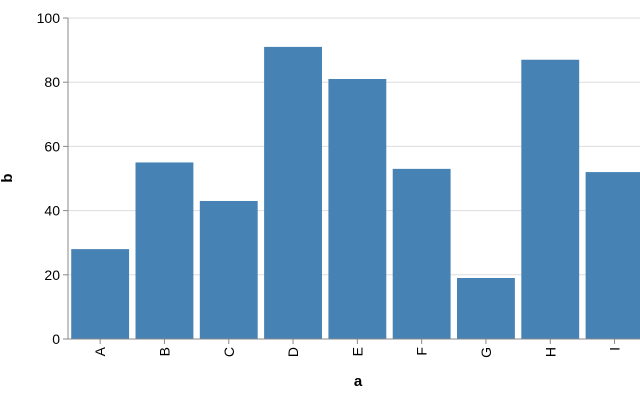 The image size is (640, 400). Describe the element at coordinates (100, 351) in the screenshot. I see `x-tick-label: A` at that location.